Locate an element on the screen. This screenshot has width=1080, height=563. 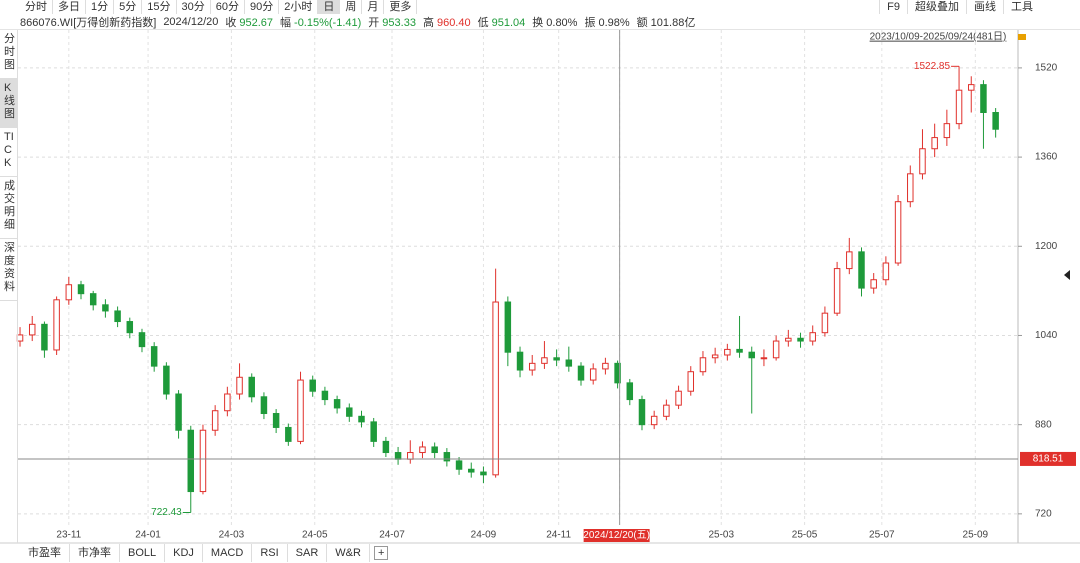
period-button: 月 is located at coordinates (373, 7).